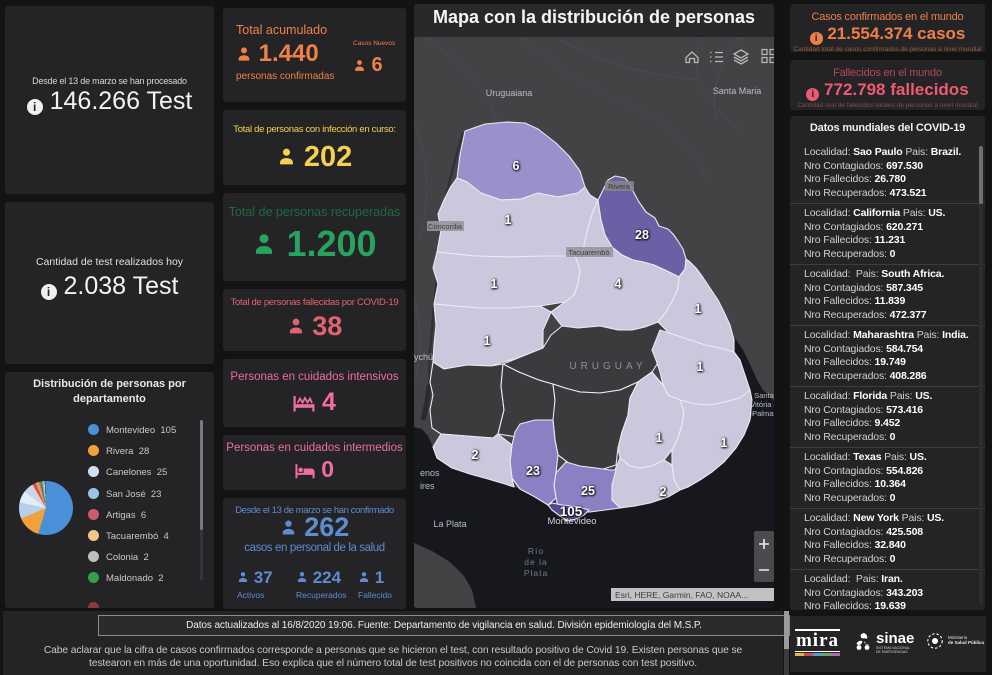  What do you see at coordinates (681, 595) in the screenshot?
I see `svg-text: Esri, HERE, Garmin, FAO, NOAA.` at bounding box center [681, 595].